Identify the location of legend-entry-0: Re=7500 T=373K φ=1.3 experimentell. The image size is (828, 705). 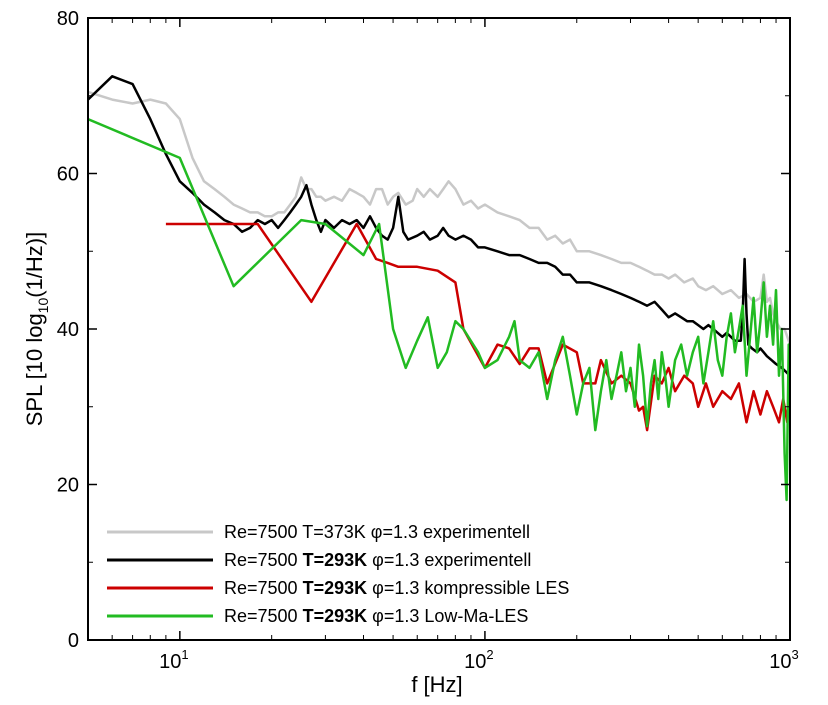
(377, 532).